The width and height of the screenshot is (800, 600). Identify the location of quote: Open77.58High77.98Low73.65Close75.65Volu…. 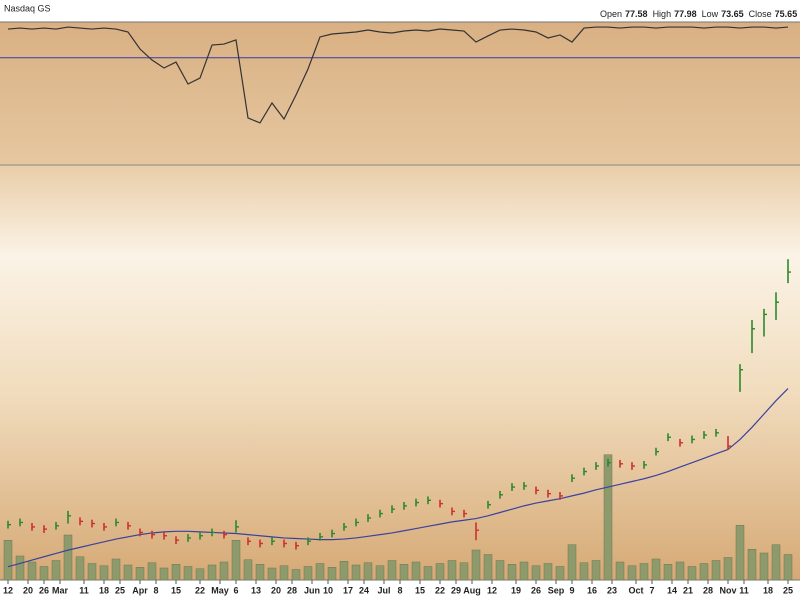
(700, 14).